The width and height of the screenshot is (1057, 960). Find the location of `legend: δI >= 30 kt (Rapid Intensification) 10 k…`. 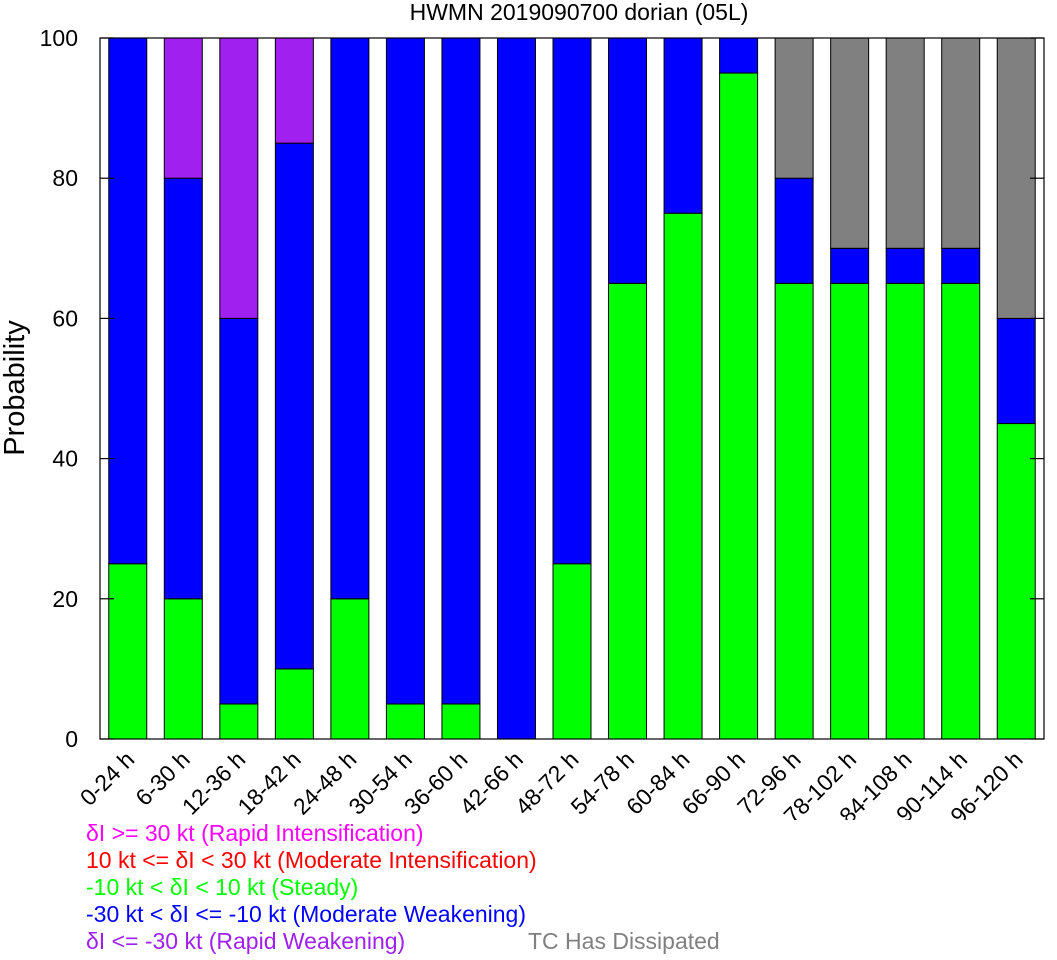

legend: δI >= 30 kt (Rapid Intensification) 10 k… is located at coordinates (566, 890).